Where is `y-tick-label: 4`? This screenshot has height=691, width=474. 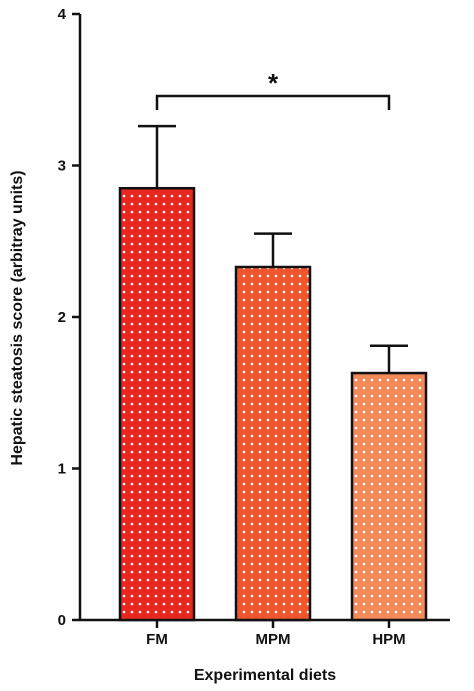
y-tick-label: 4 is located at coordinates (62, 14).